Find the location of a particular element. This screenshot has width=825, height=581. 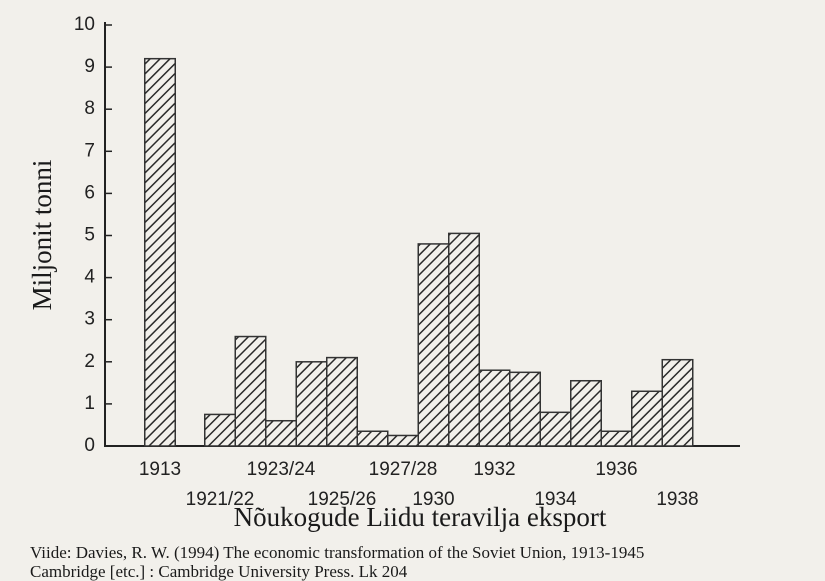

y-tick-label: 3 is located at coordinates (89, 319).